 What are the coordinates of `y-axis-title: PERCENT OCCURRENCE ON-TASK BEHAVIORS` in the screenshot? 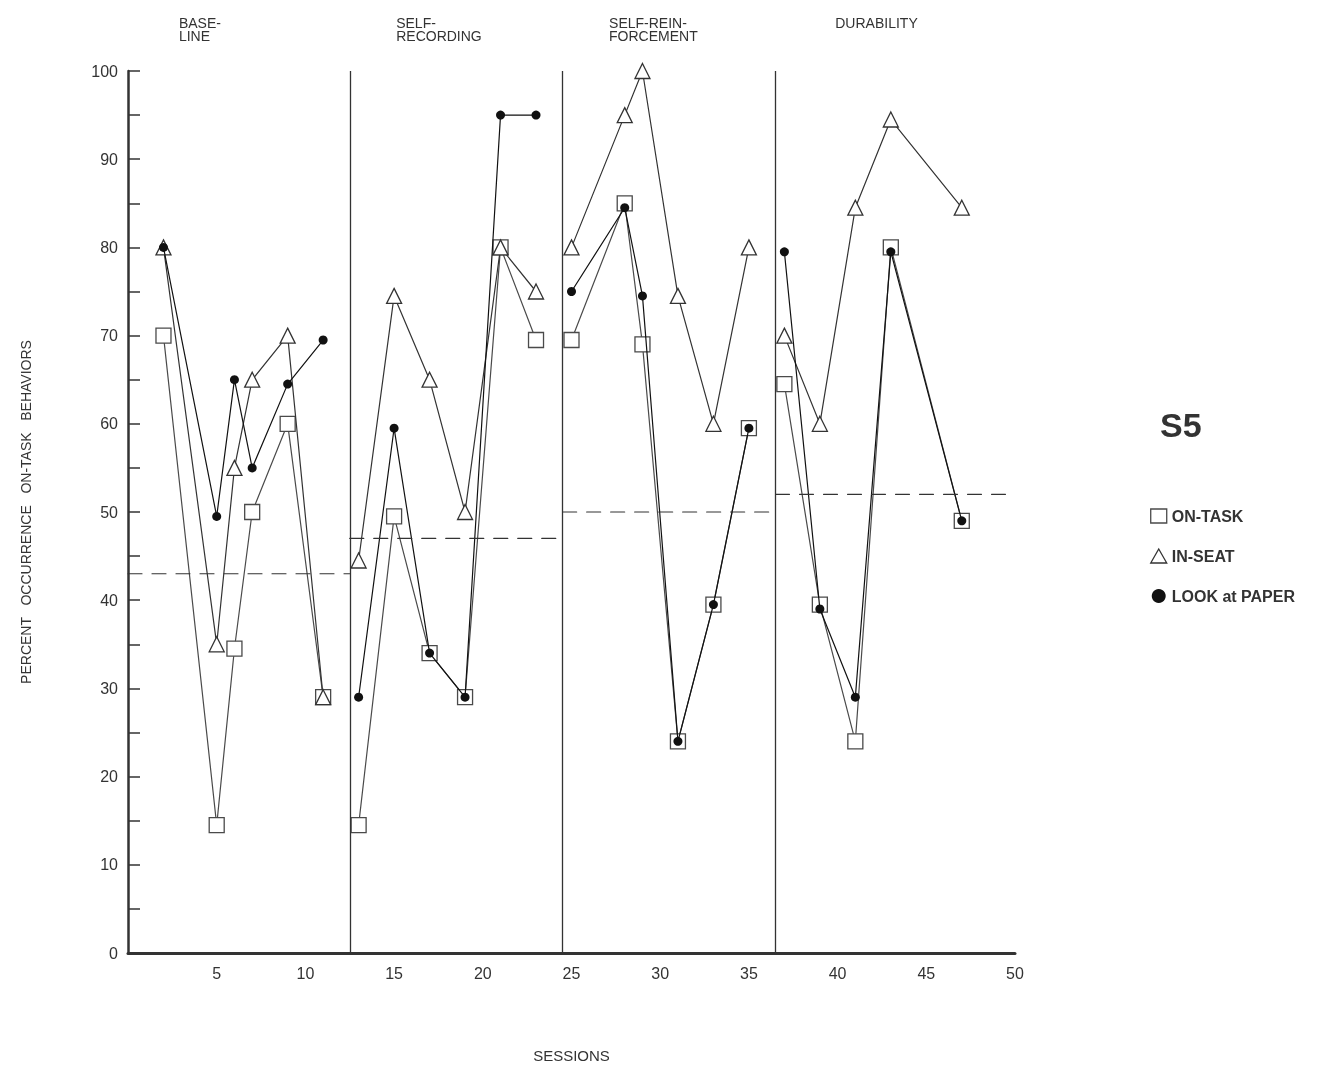 It's located at (26, 512).